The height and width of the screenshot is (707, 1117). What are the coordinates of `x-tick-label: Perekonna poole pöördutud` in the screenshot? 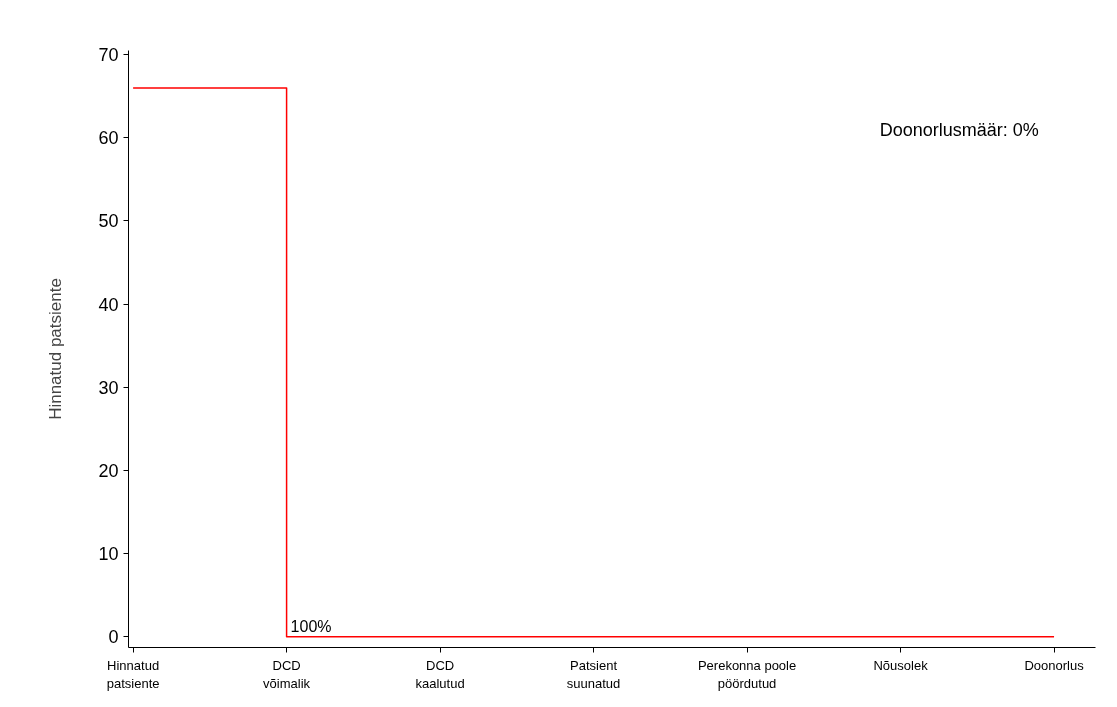 It's located at (747, 674).